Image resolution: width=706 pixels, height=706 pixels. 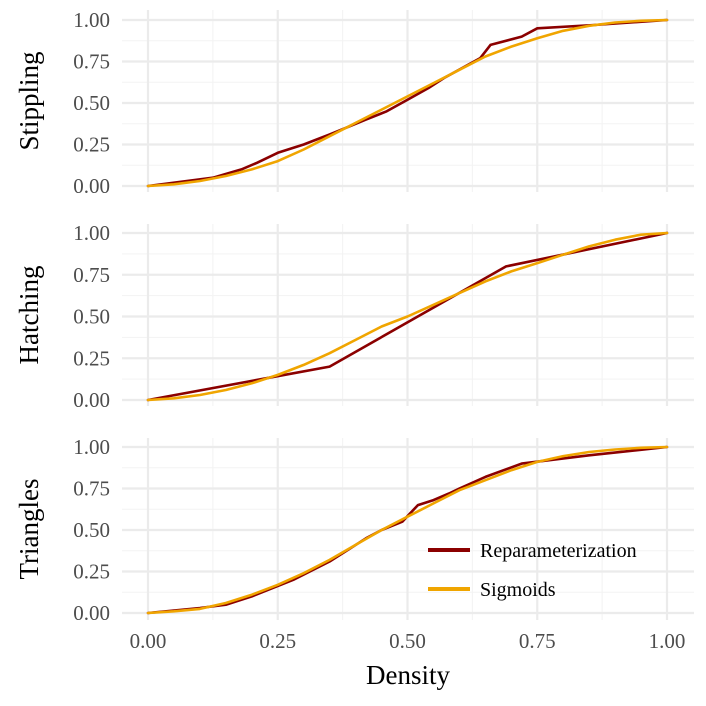 I want to click on legend: Reparameterization Sigmoids, so click(x=532, y=570).